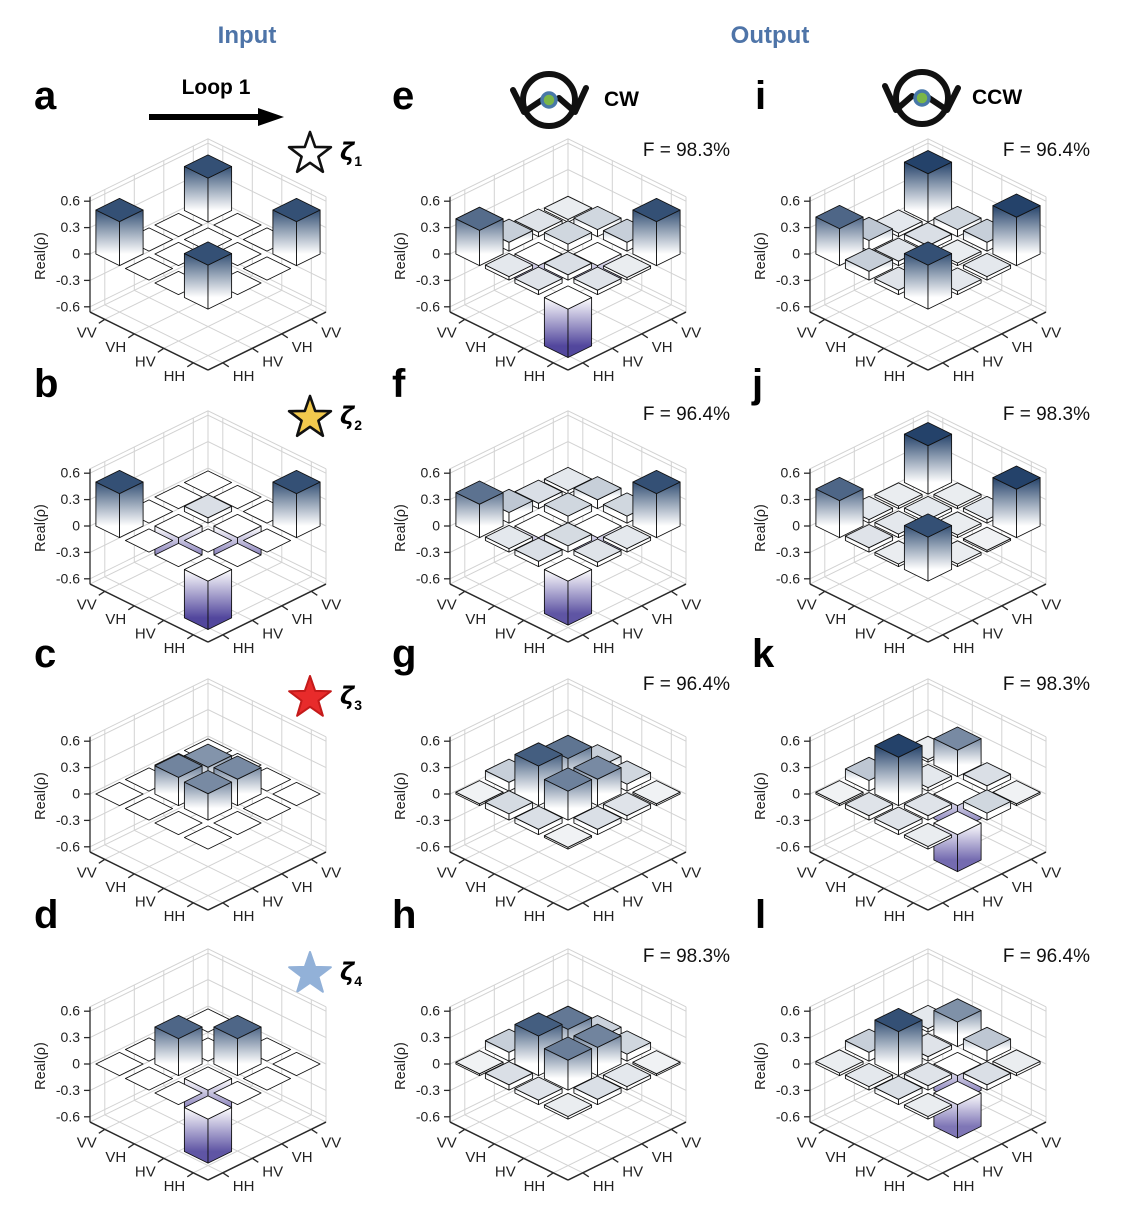 This screenshot has width=1143, height=1212. I want to click on panel-k-chart: 0.6 0.3 0 -0.3 -0.6 Real(ρ) HH HH HV HV VH VH VV VV, so click(928, 796).